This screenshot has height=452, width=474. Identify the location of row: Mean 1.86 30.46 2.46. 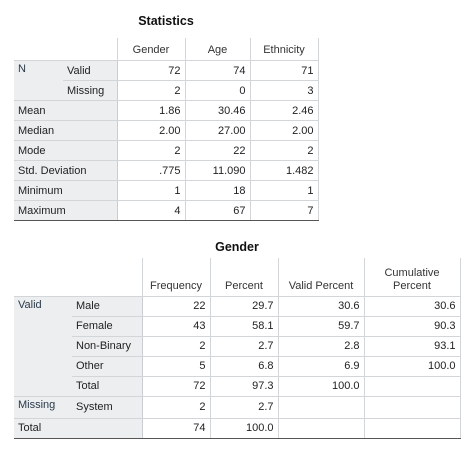
(166, 110).